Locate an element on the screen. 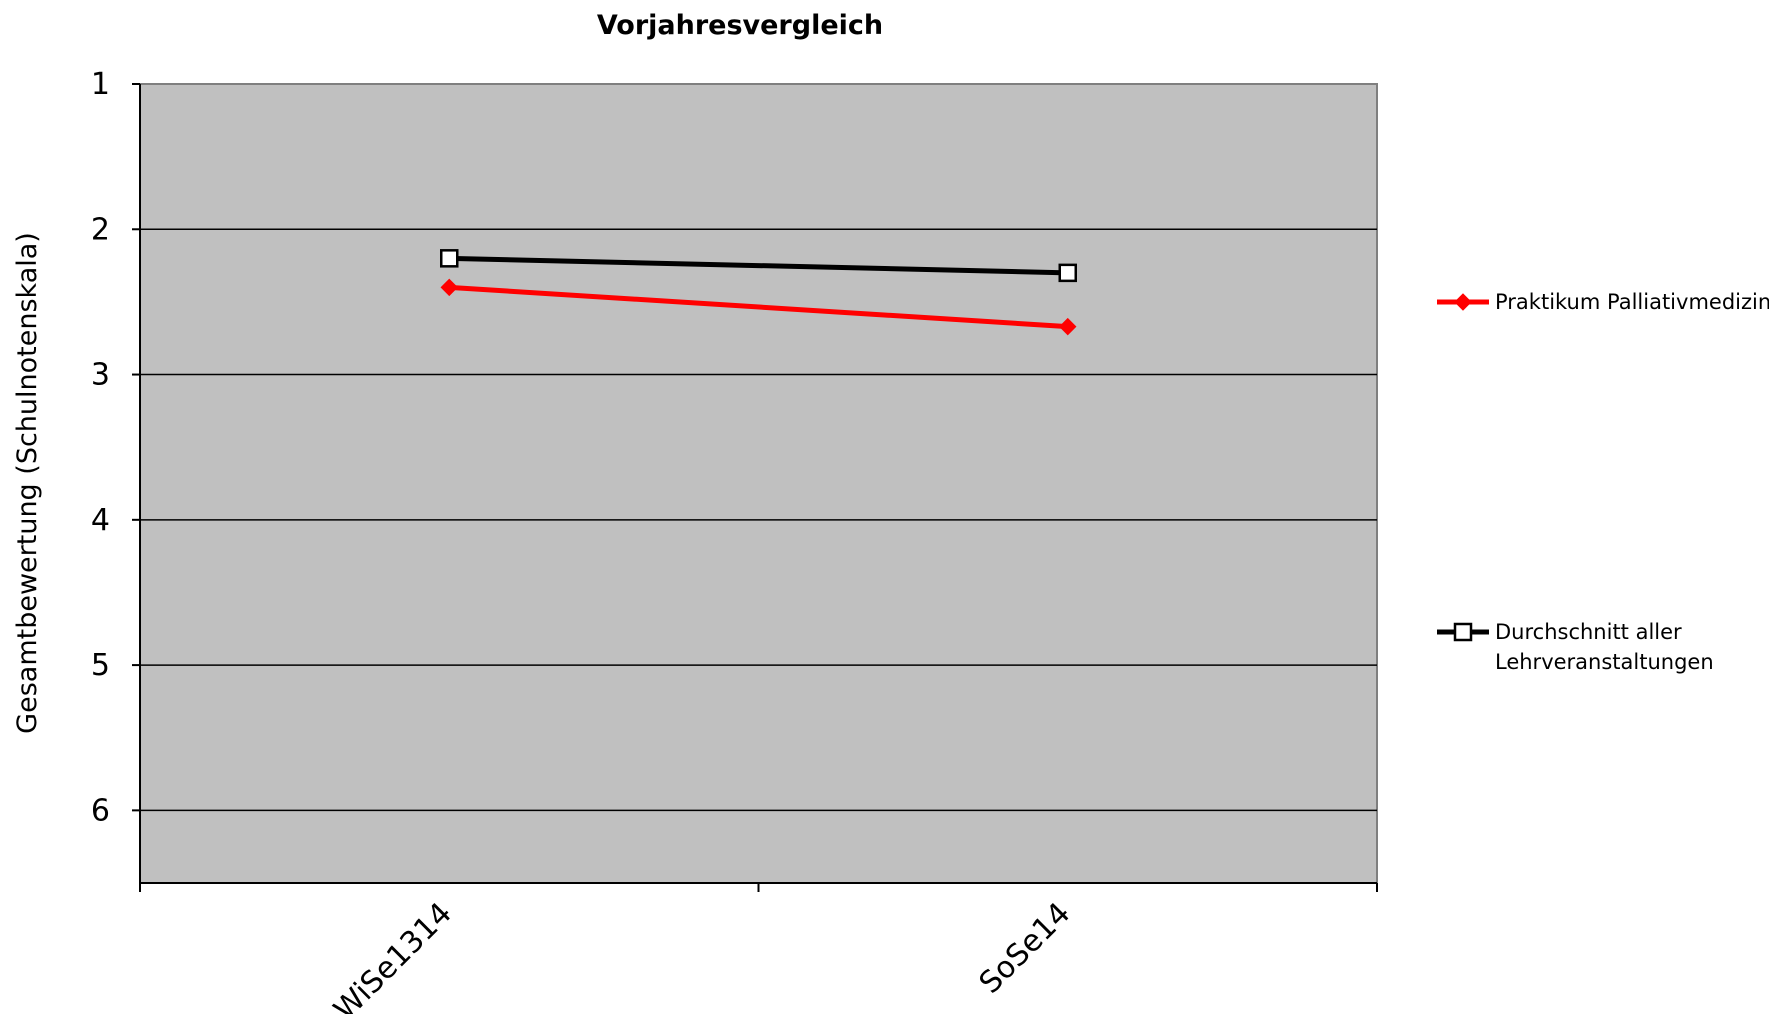 The image size is (1769, 1014). y-tick-label: 4 is located at coordinates (100, 520).